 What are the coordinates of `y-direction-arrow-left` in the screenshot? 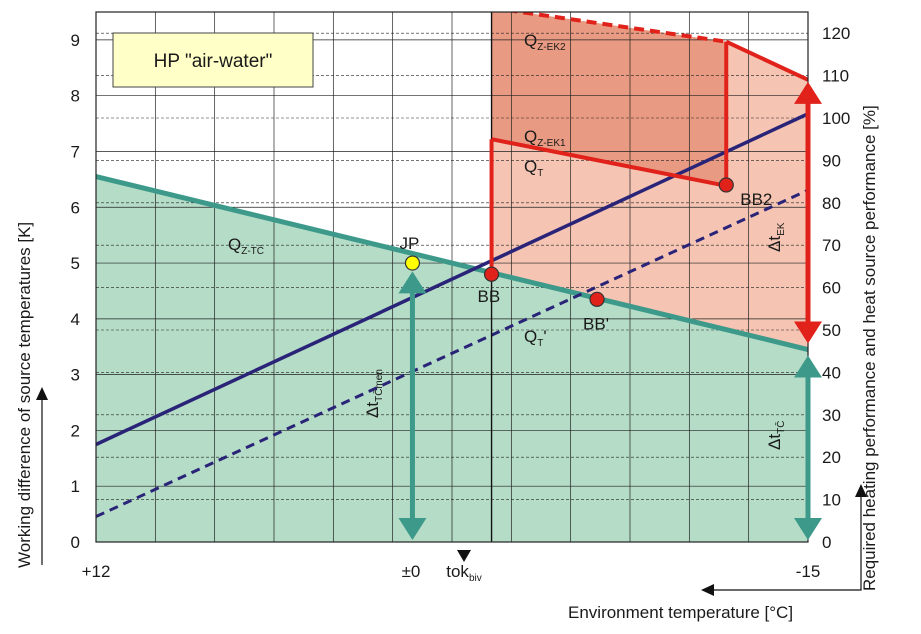 It's located at (42, 476).